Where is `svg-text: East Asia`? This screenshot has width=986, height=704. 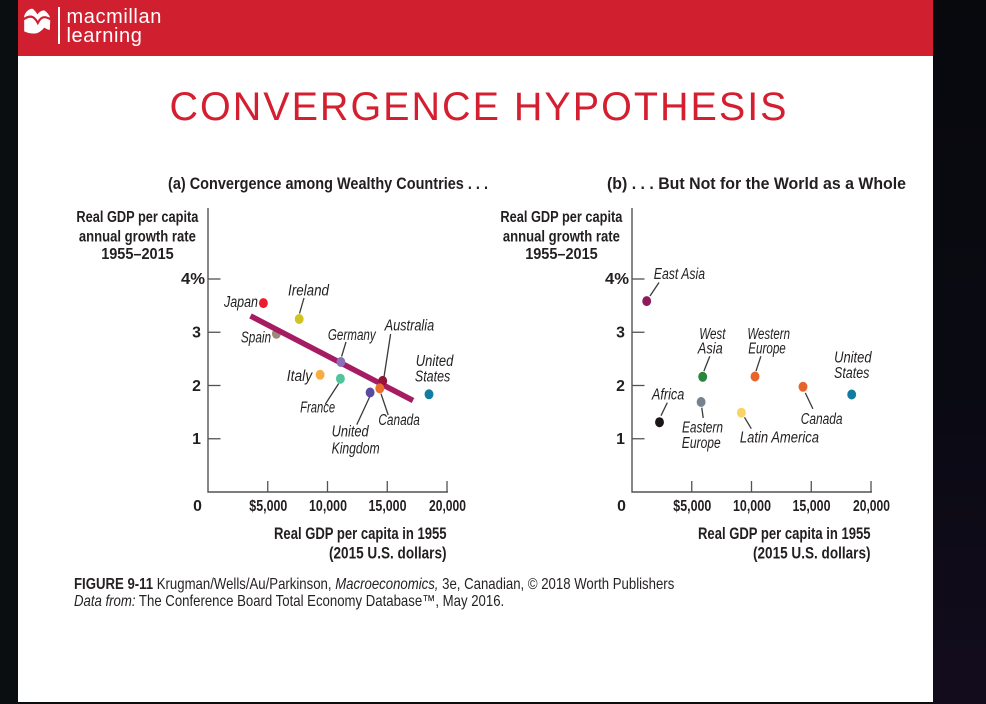 svg-text: East Asia is located at coordinates (679, 274).